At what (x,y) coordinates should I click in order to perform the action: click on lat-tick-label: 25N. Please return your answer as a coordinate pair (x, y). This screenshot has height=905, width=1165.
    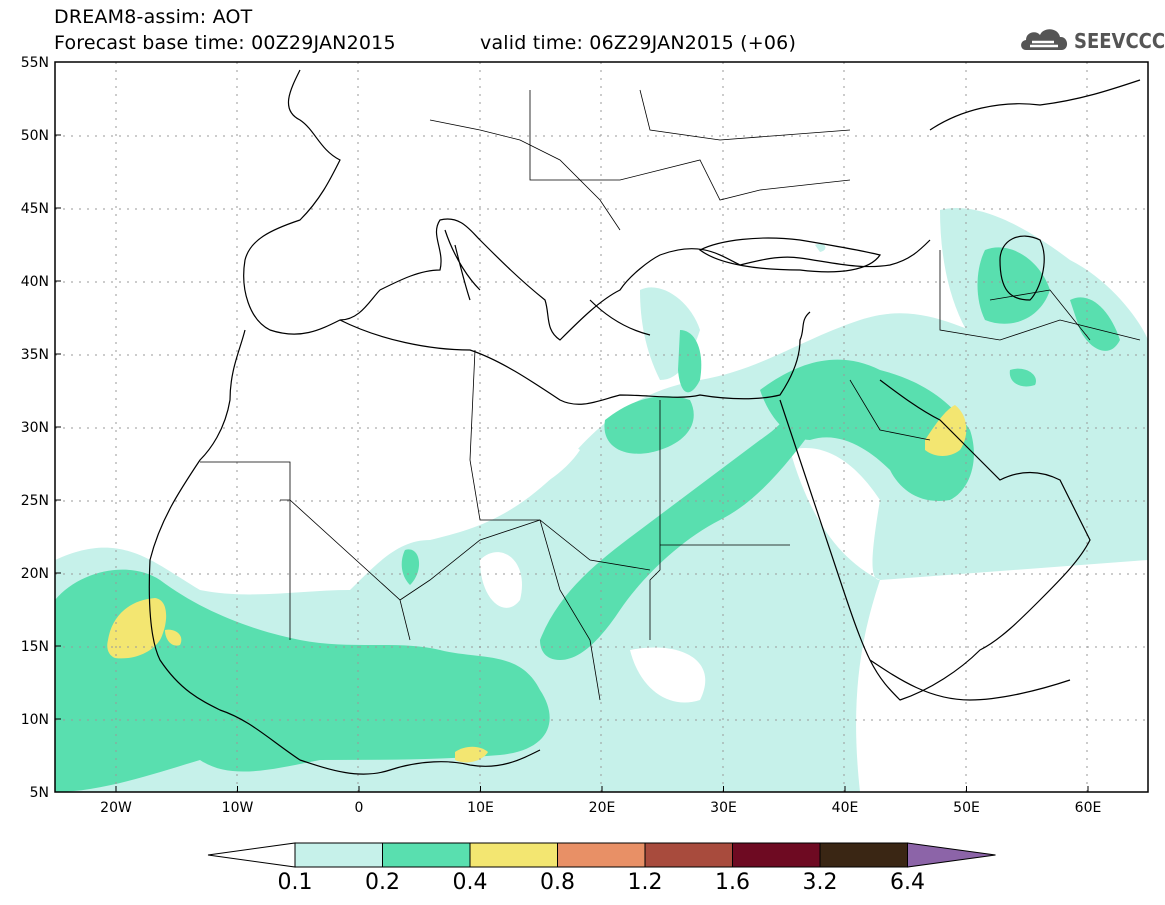
    Looking at the image, I should click on (35, 501).